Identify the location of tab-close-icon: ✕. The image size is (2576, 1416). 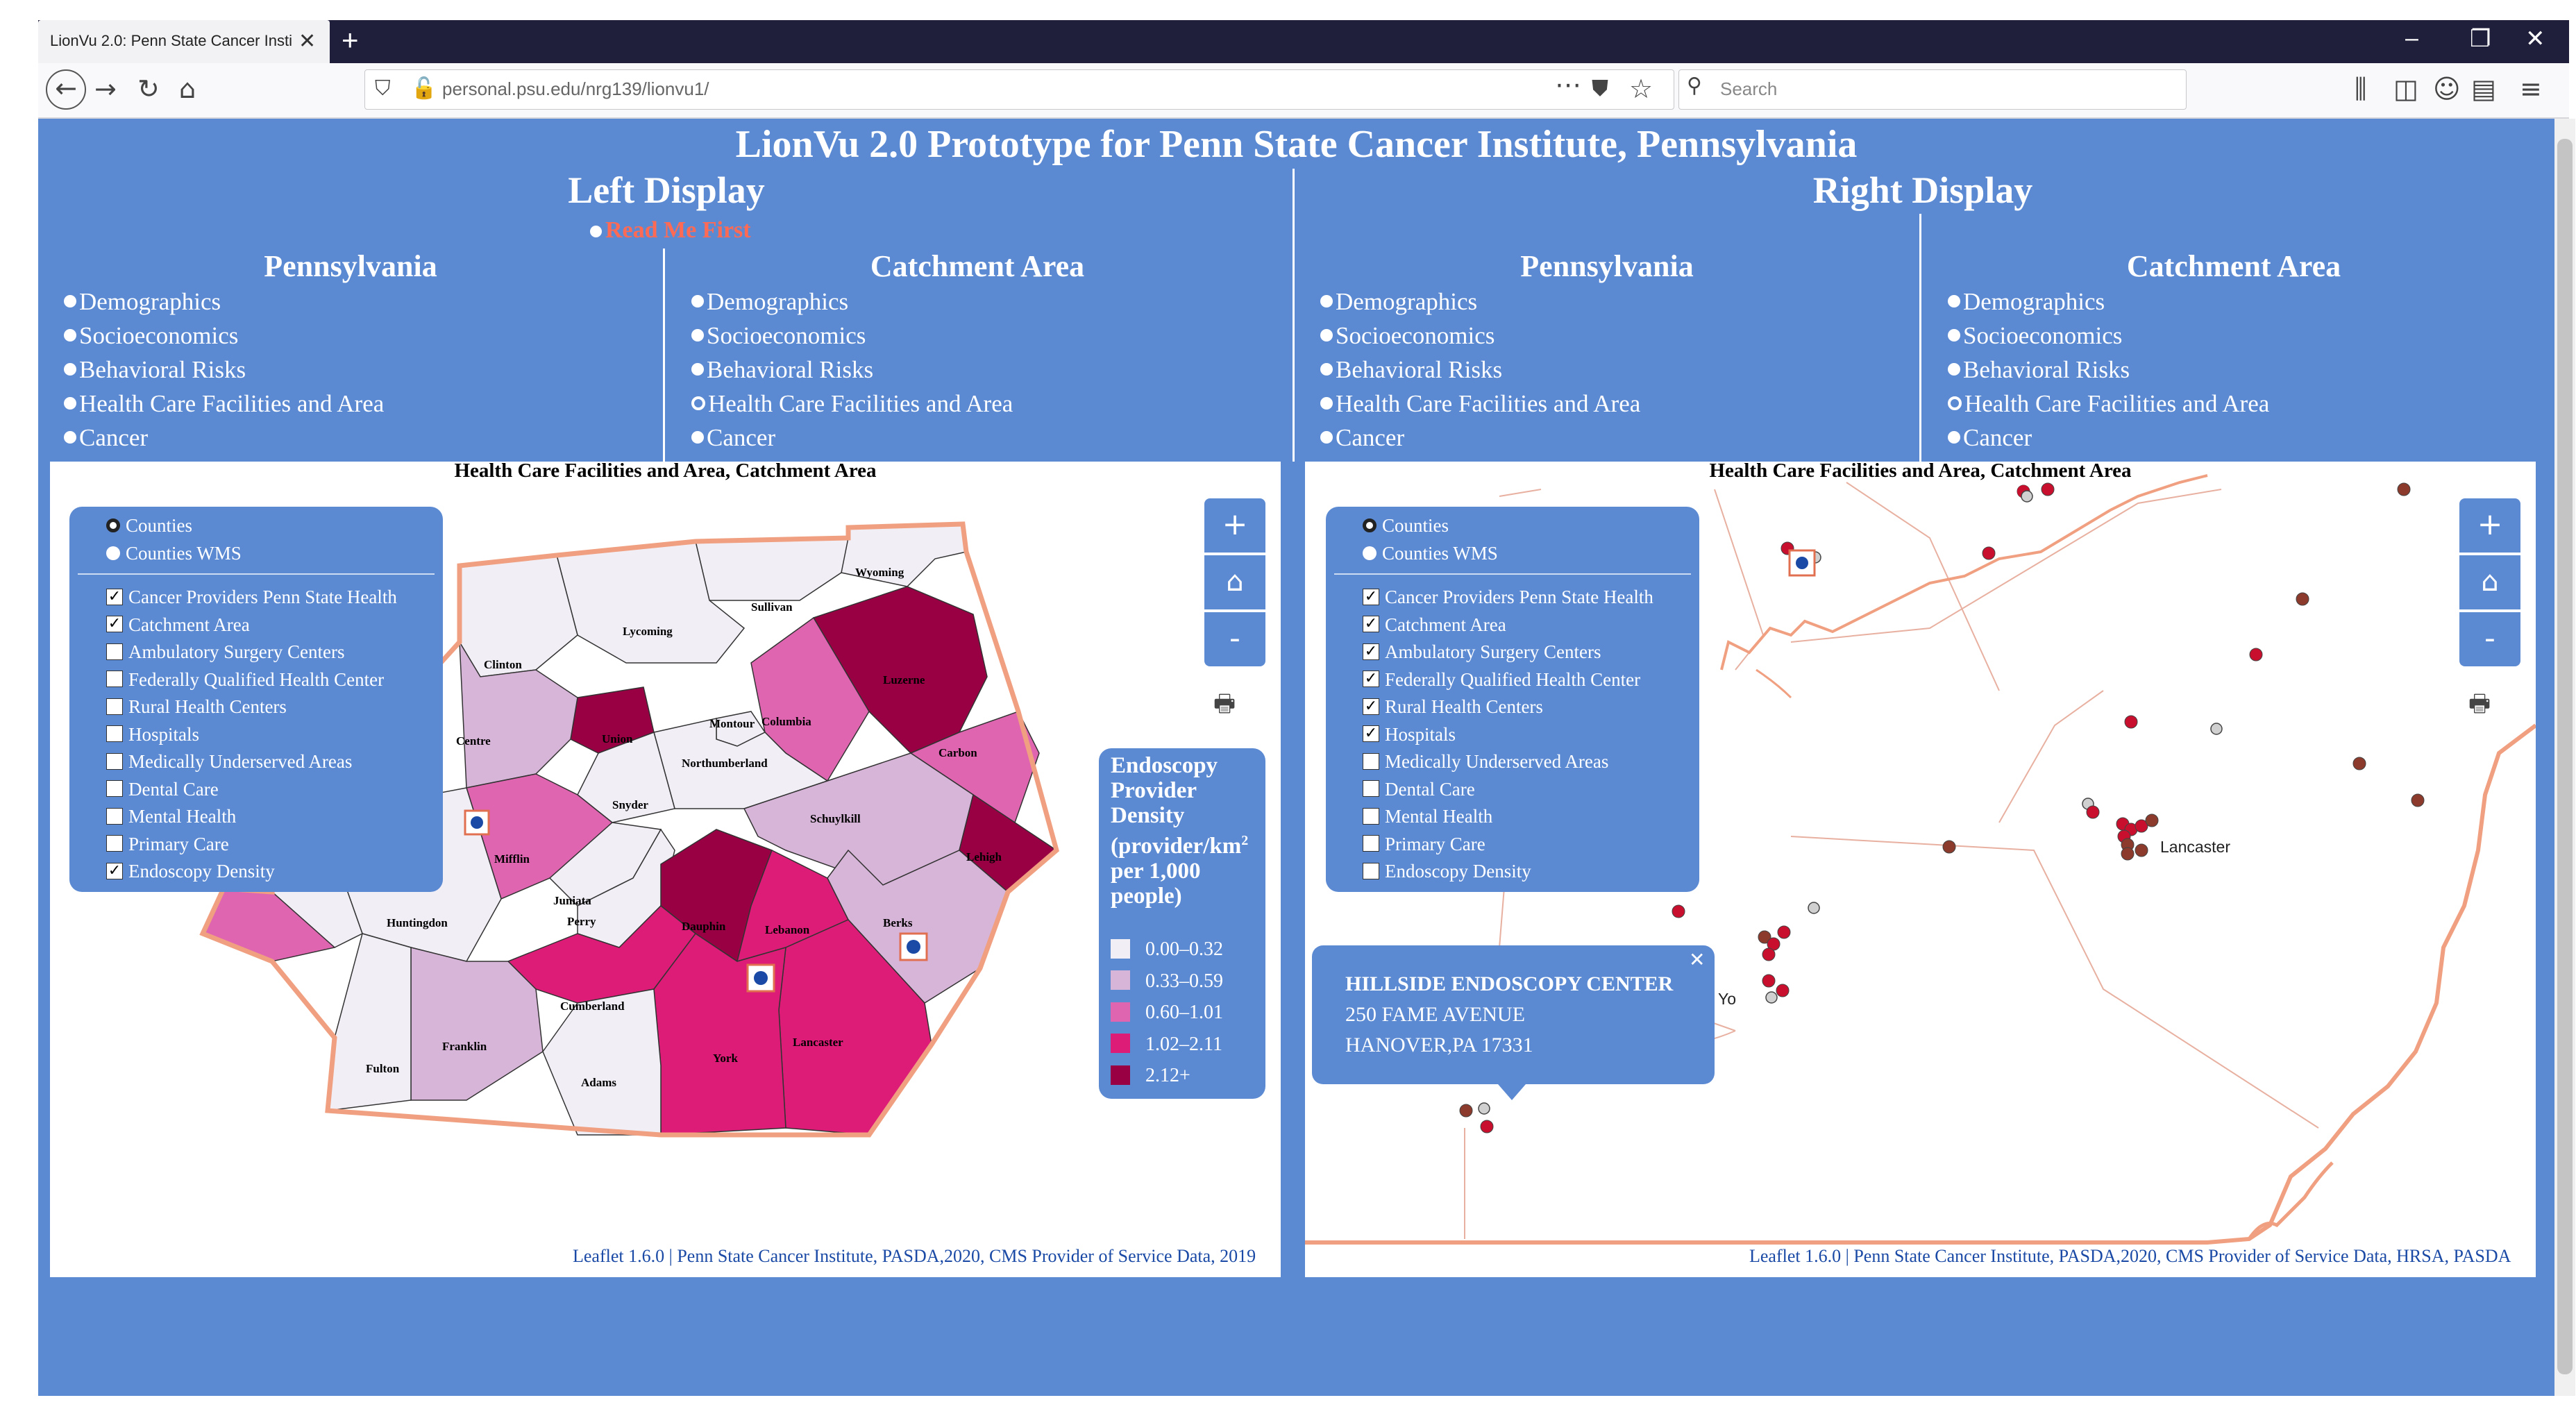
(307, 41).